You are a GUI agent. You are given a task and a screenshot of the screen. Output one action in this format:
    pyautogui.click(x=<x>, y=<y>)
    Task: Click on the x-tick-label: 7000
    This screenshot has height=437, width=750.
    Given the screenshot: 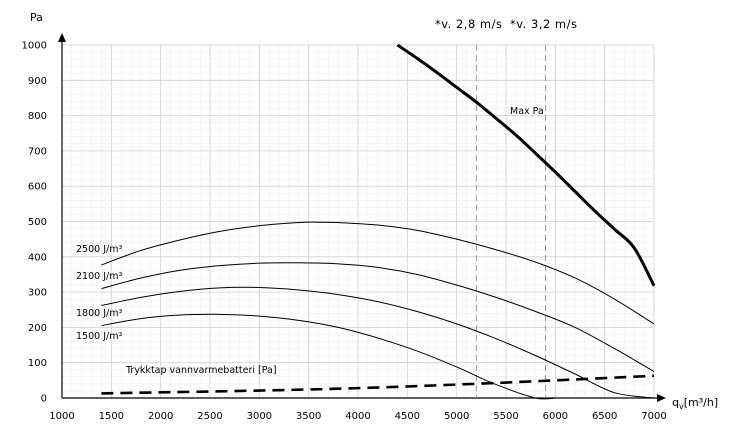 What is the action you would take?
    pyautogui.click(x=653, y=416)
    